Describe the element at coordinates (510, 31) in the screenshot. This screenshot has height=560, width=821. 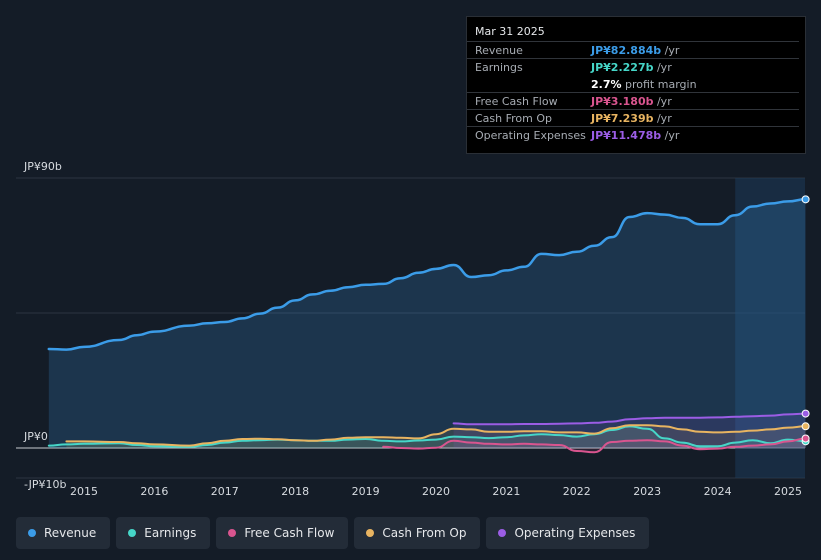
I see `tooltip-date: Mar 31 2025` at that location.